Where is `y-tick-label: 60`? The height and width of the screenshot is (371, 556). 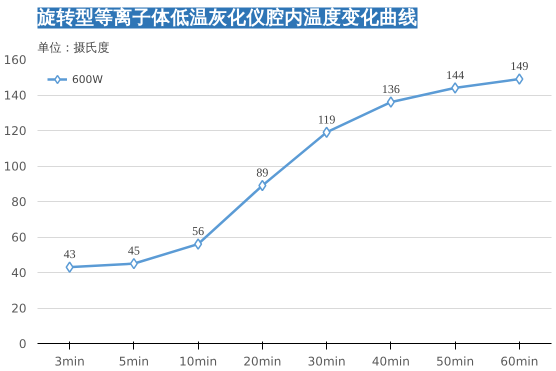 y-tick-label: 60 is located at coordinates (19, 237).